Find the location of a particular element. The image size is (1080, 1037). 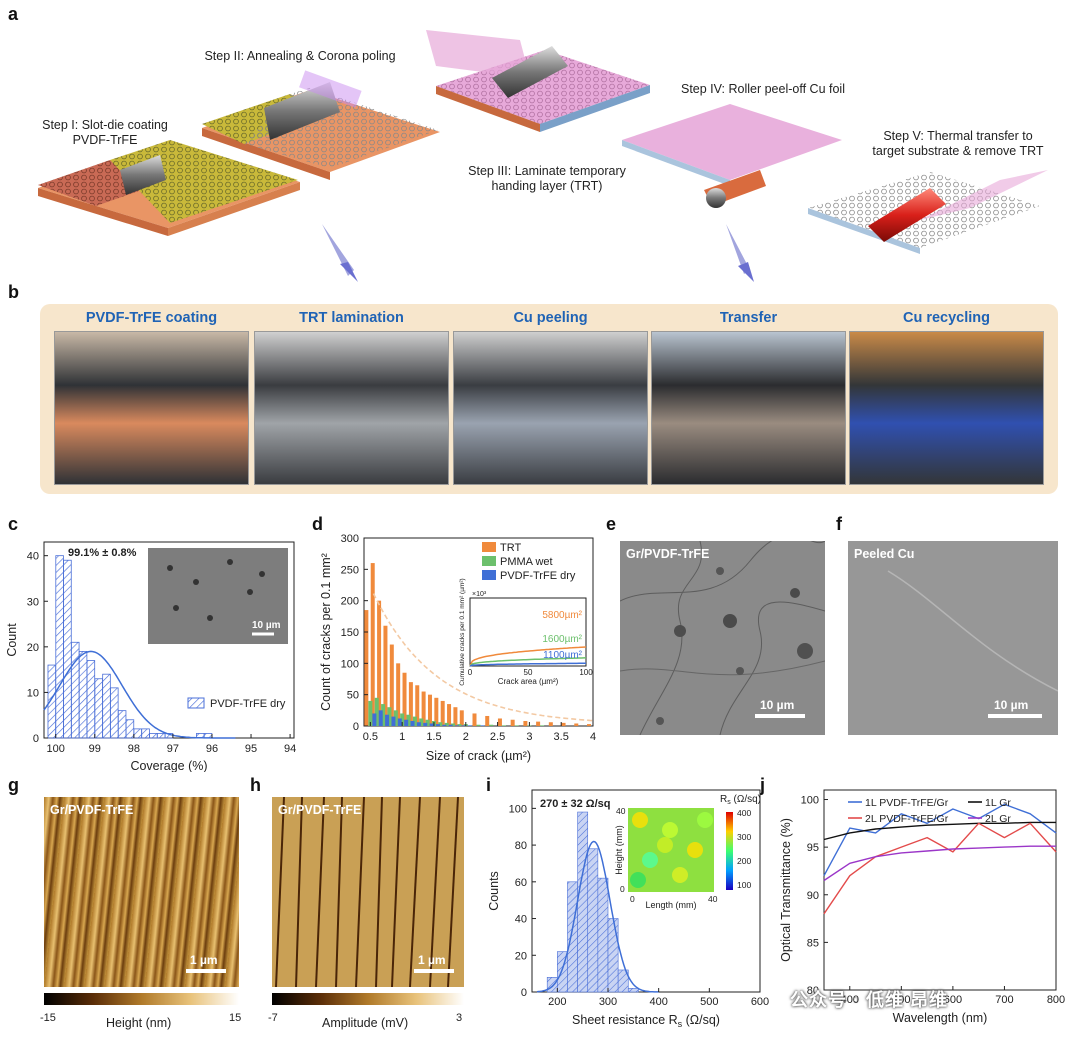

y-tick-label: 250 is located at coordinates (350, 570).